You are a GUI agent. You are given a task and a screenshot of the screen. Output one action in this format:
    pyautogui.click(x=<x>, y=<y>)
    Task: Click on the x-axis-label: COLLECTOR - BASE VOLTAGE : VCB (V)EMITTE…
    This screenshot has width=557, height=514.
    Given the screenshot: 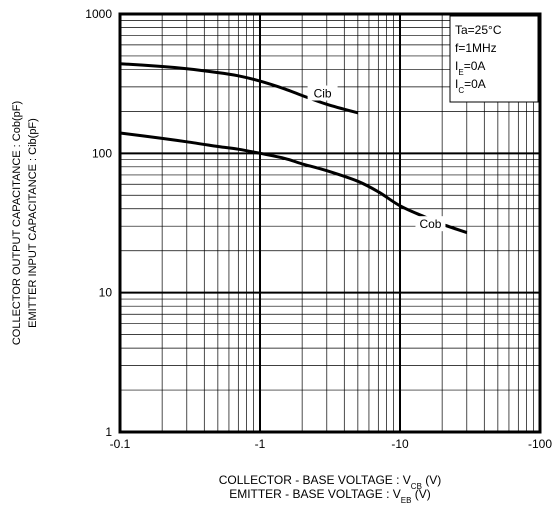 What is the action you would take?
    pyautogui.click(x=330, y=489)
    